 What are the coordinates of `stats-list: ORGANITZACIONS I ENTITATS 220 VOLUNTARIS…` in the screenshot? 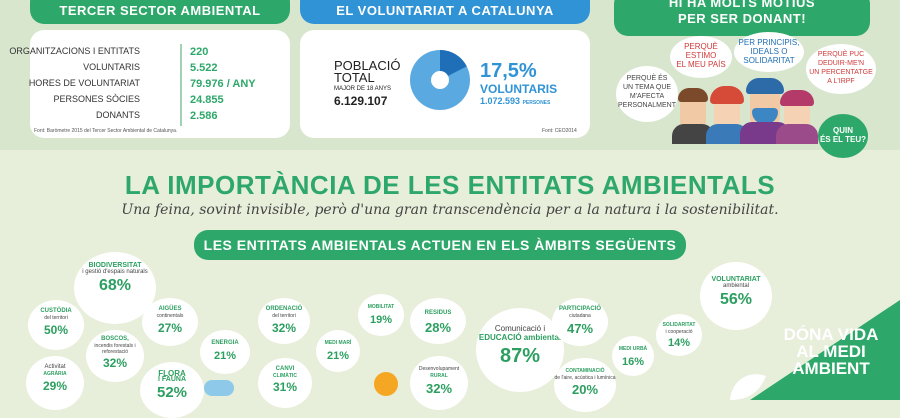 It's located at (150, 86).